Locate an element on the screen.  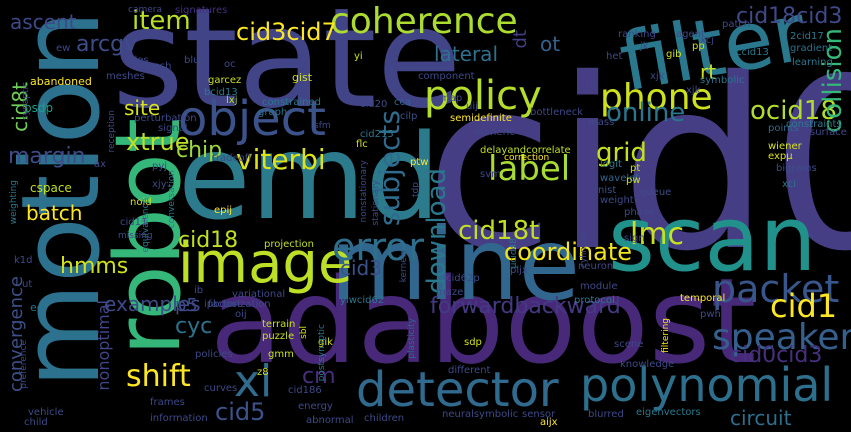
word: oij is located at coordinates (241, 314).